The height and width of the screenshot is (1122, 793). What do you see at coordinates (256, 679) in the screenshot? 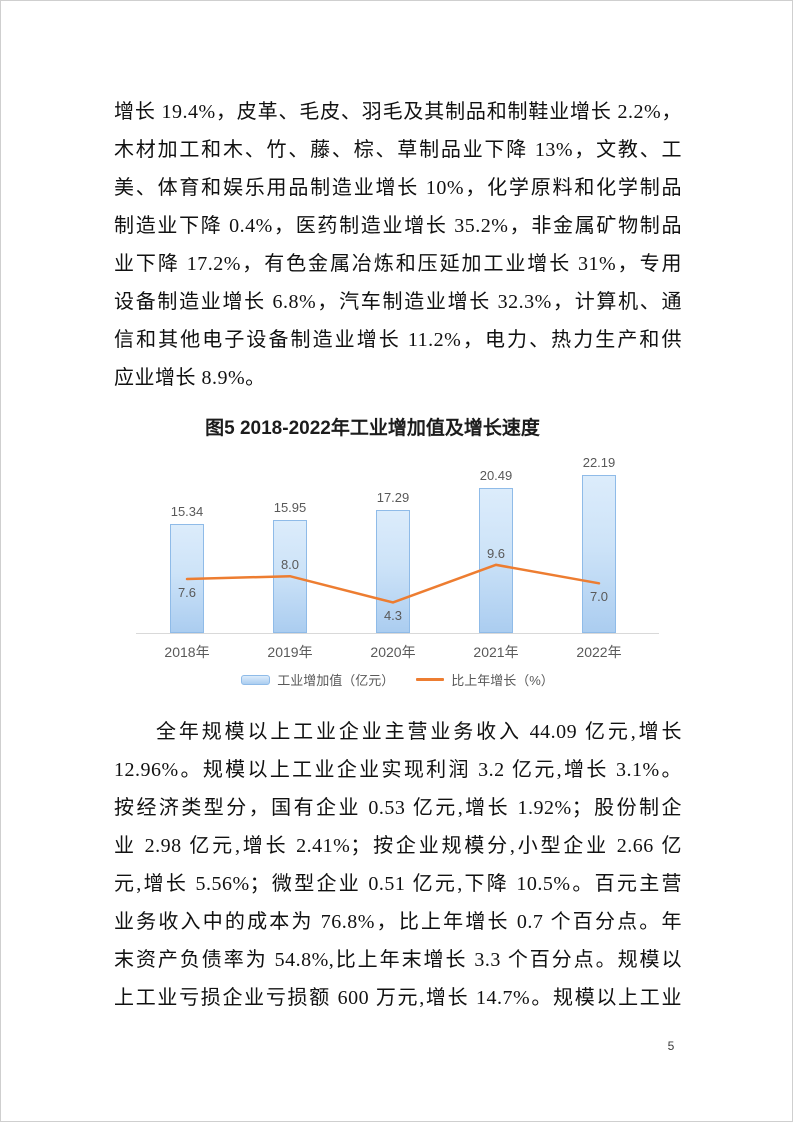
I see `bar-series-swatch-icon` at bounding box center [256, 679].